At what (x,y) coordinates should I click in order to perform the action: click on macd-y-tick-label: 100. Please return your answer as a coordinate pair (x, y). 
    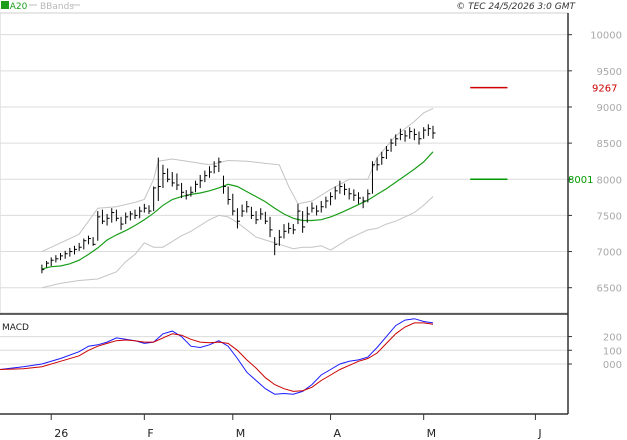
    Looking at the image, I should click on (612, 351).